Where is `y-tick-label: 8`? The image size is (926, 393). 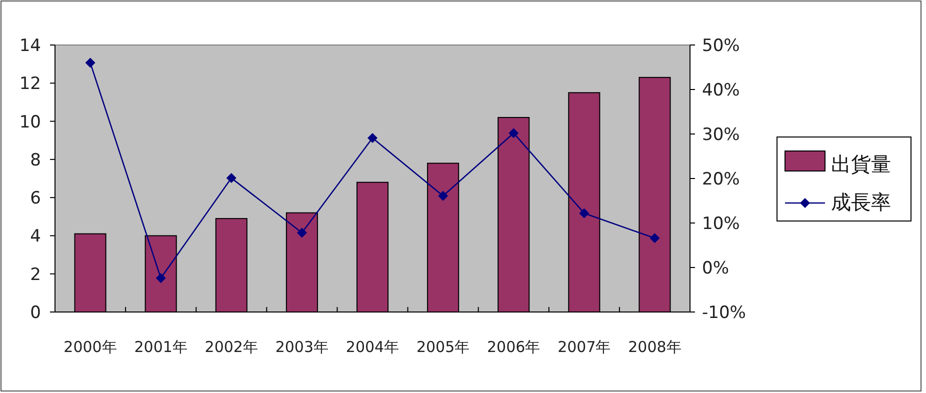
y-tick-label: 8 is located at coordinates (35, 160).